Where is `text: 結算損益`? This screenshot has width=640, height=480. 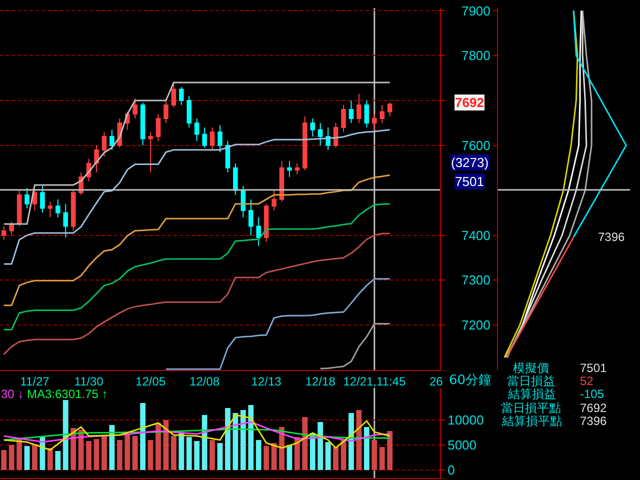 text: 結算損益 is located at coordinates (531, 394).